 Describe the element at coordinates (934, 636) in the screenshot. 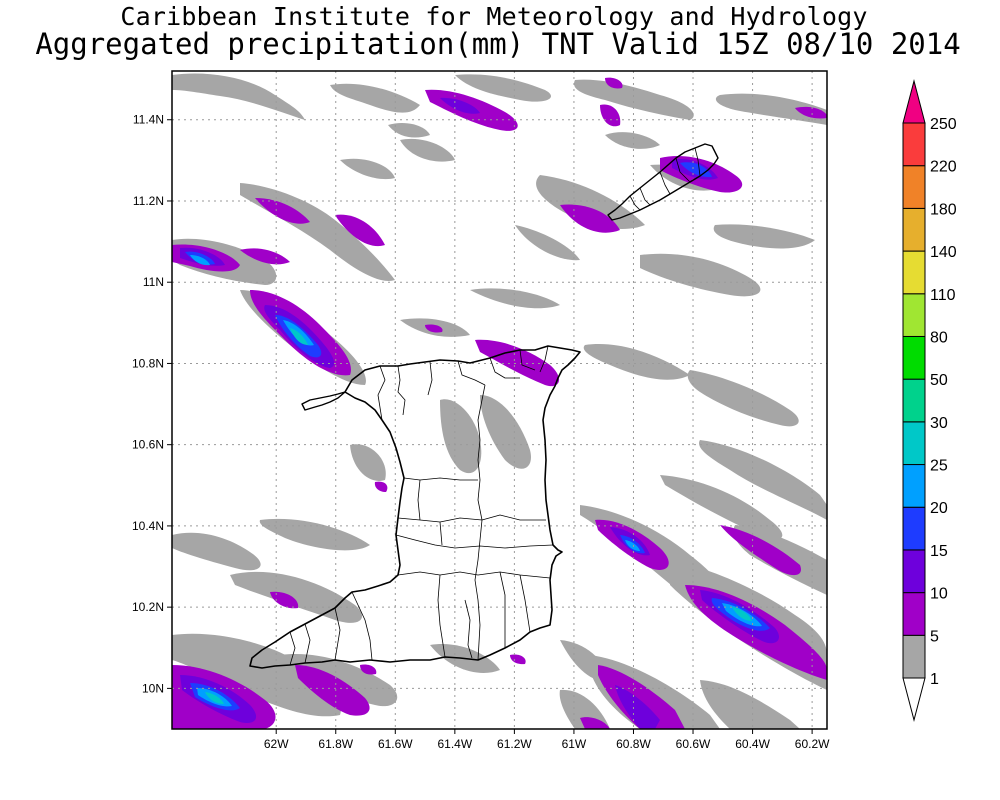

I see `legend-label: 5` at that location.